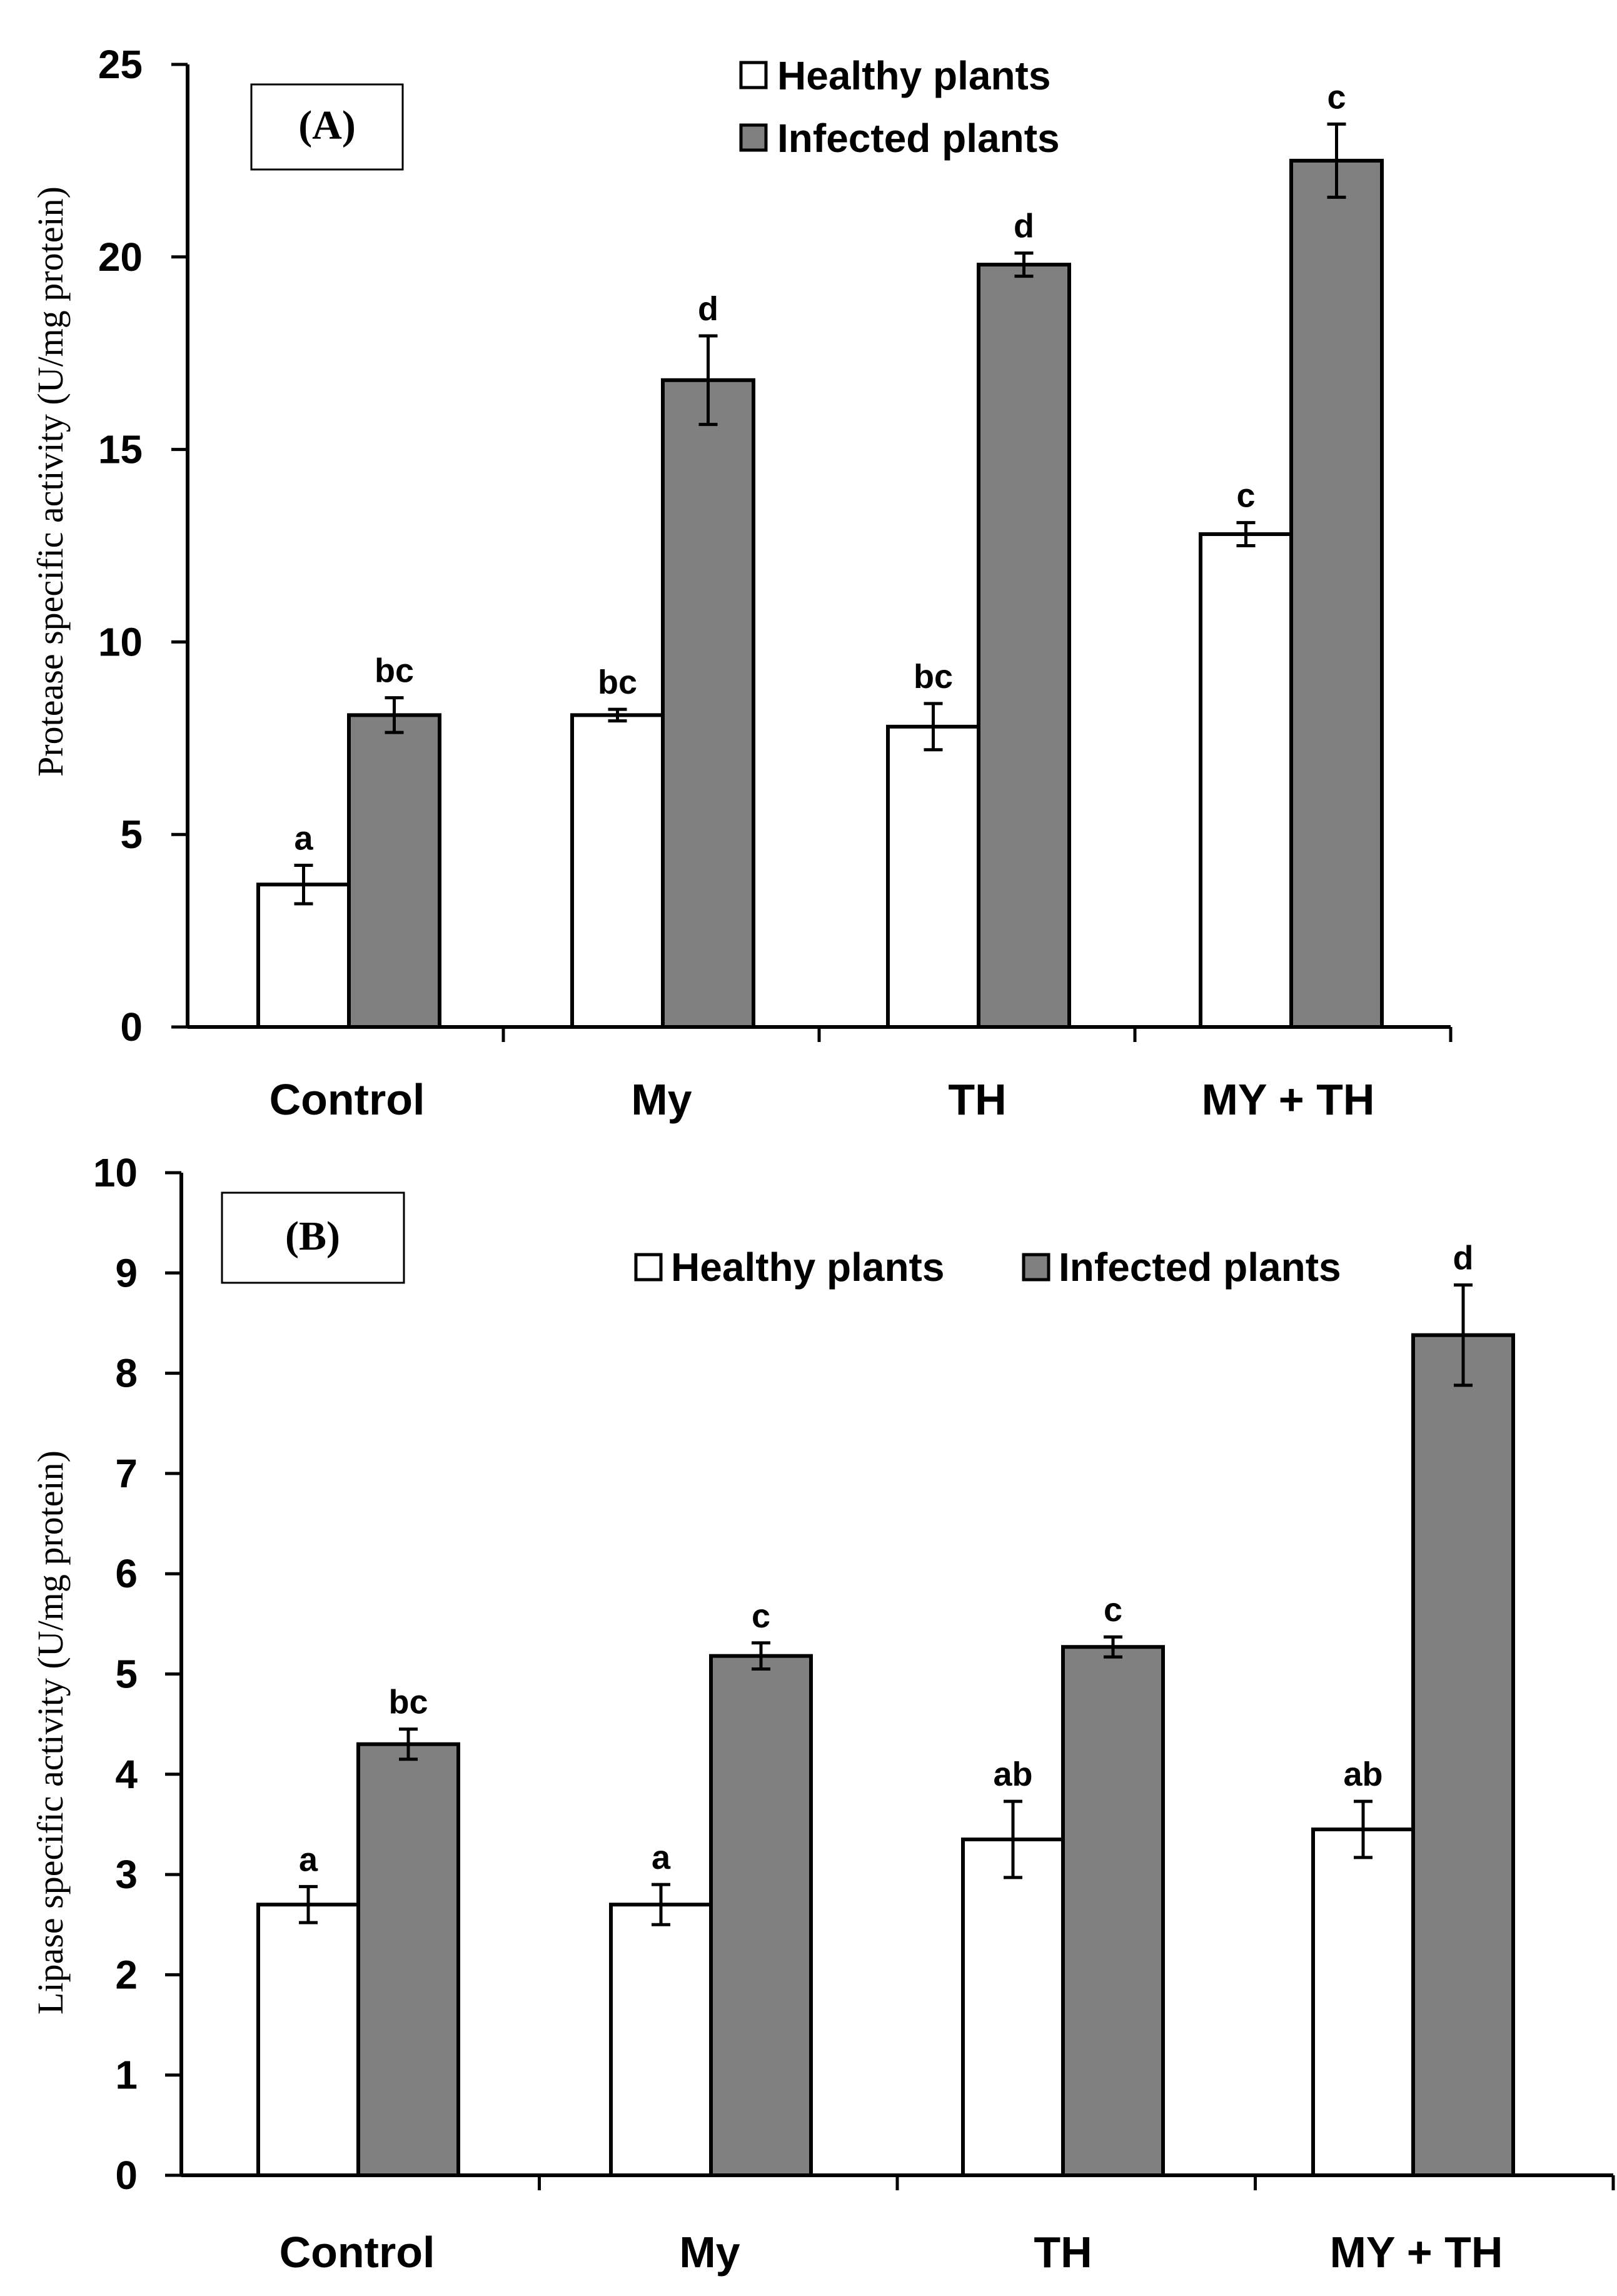 This screenshot has width=1617, height=2296. I want to click on panel-a-category-label-3: MY + TH, so click(1288, 1099).